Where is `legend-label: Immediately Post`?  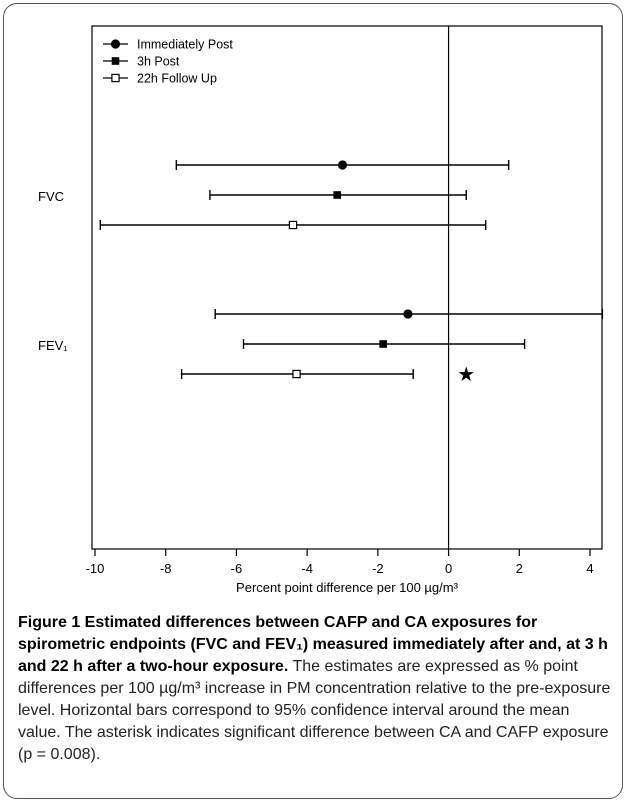 legend-label: Immediately Post is located at coordinates (185, 45).